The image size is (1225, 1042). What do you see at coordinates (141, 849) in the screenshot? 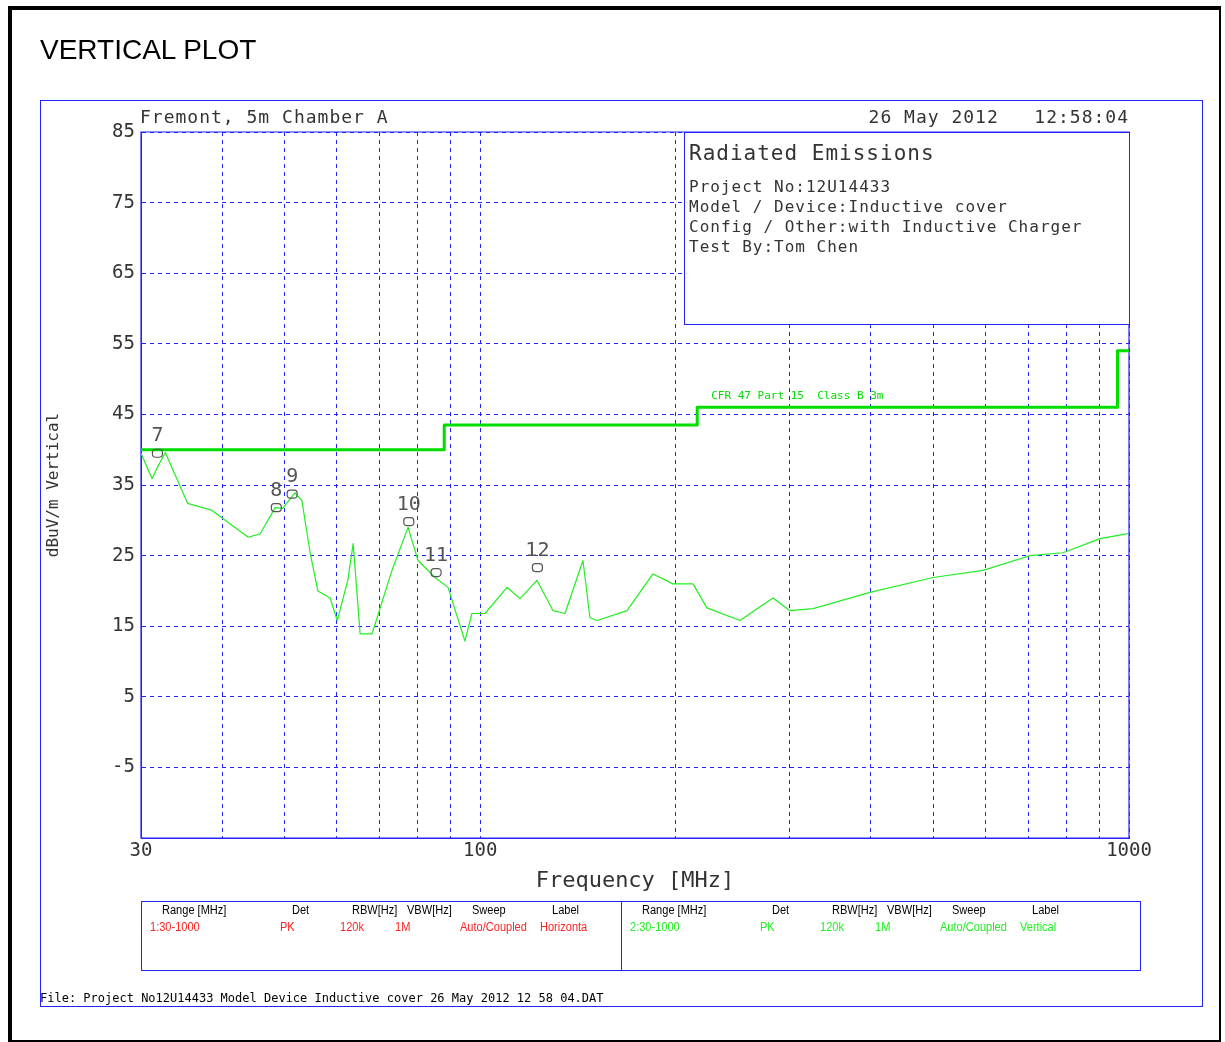
I see `x-tick-label: 30` at bounding box center [141, 849].